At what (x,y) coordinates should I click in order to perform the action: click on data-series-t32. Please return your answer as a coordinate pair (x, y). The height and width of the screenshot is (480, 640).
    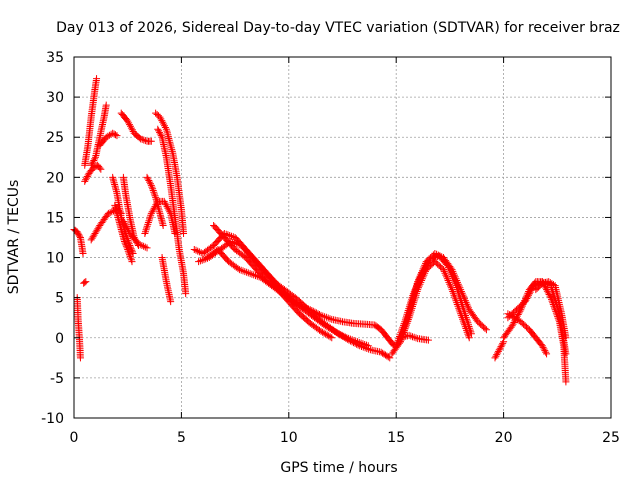
    Looking at the image, I should click on (551, 310).